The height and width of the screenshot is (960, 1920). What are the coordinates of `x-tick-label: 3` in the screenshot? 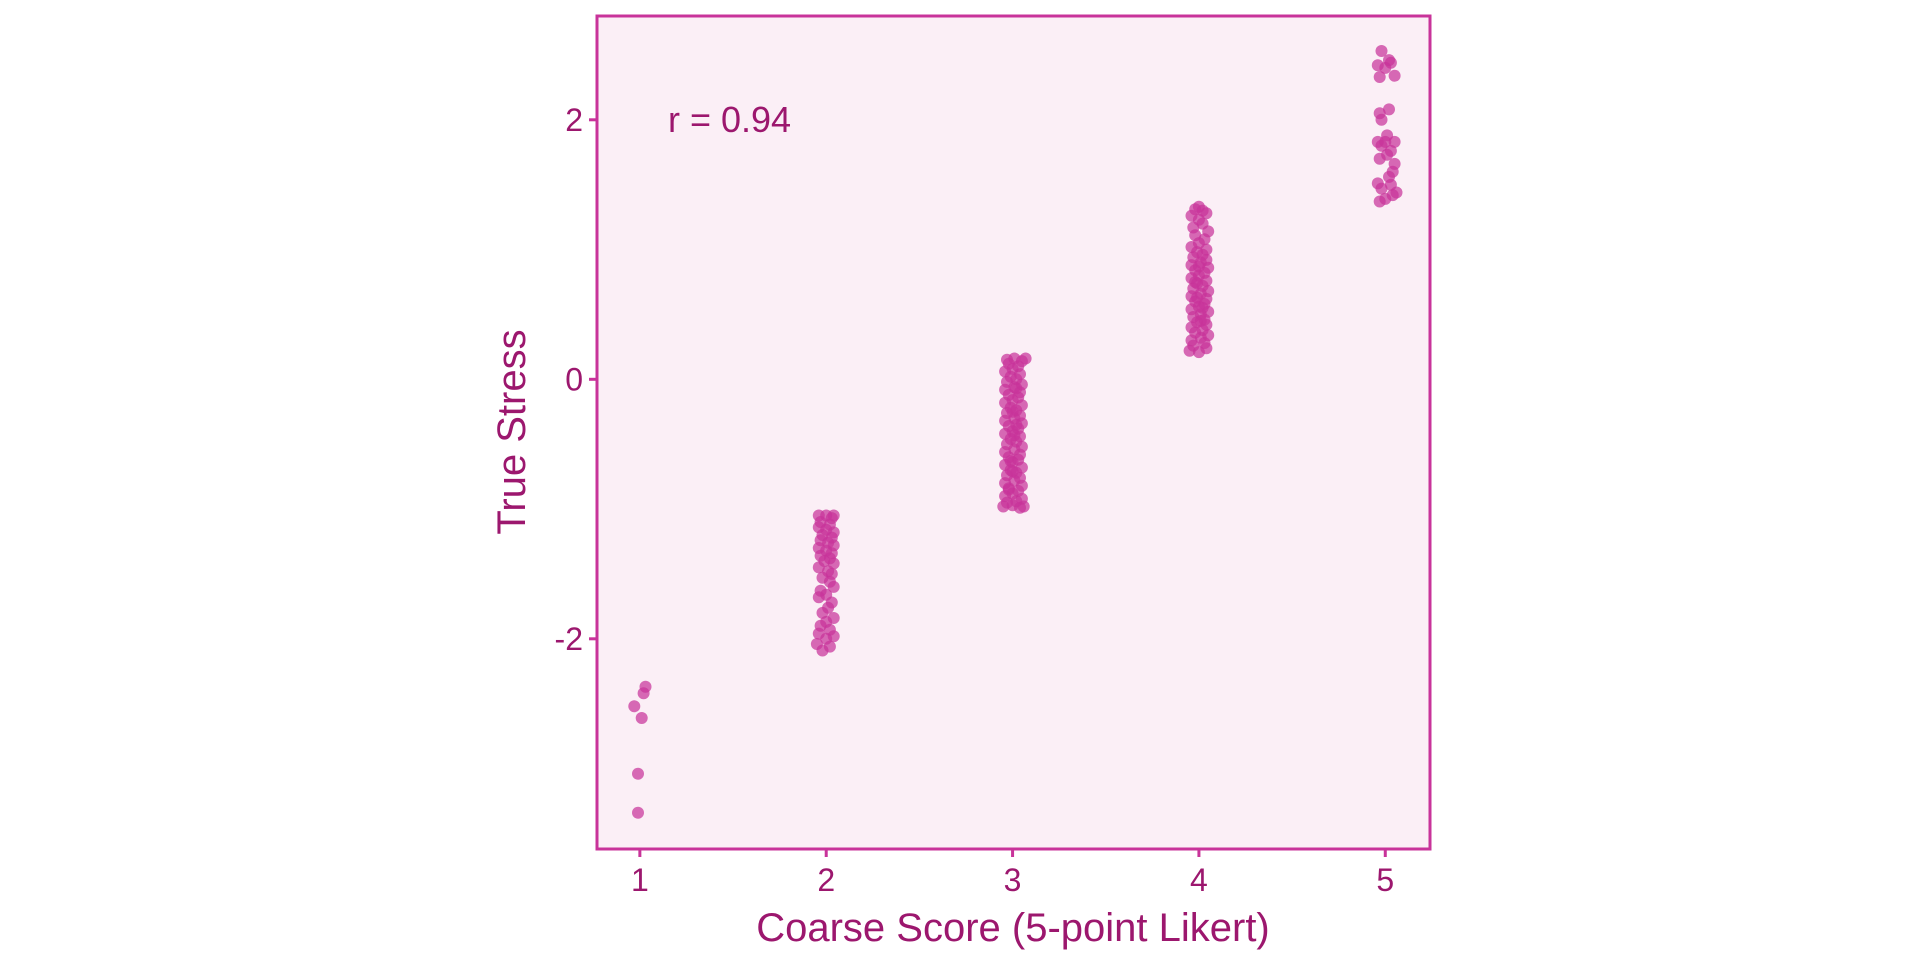 It's located at (1013, 880).